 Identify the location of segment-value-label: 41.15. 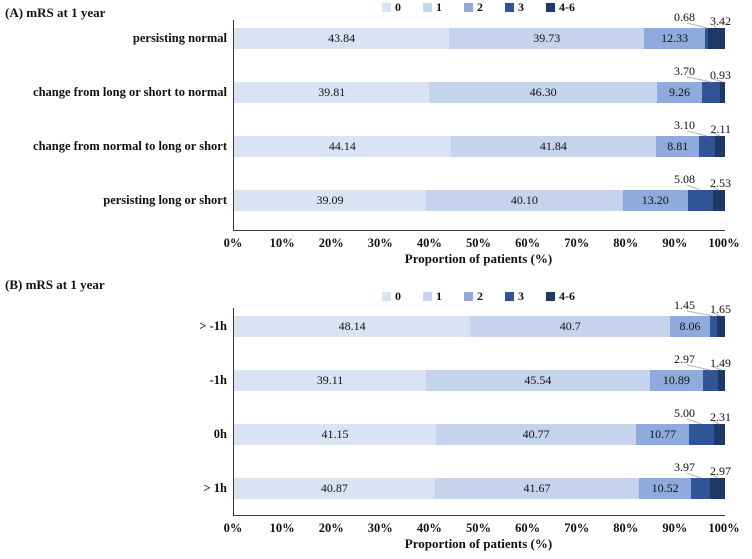
(335, 434).